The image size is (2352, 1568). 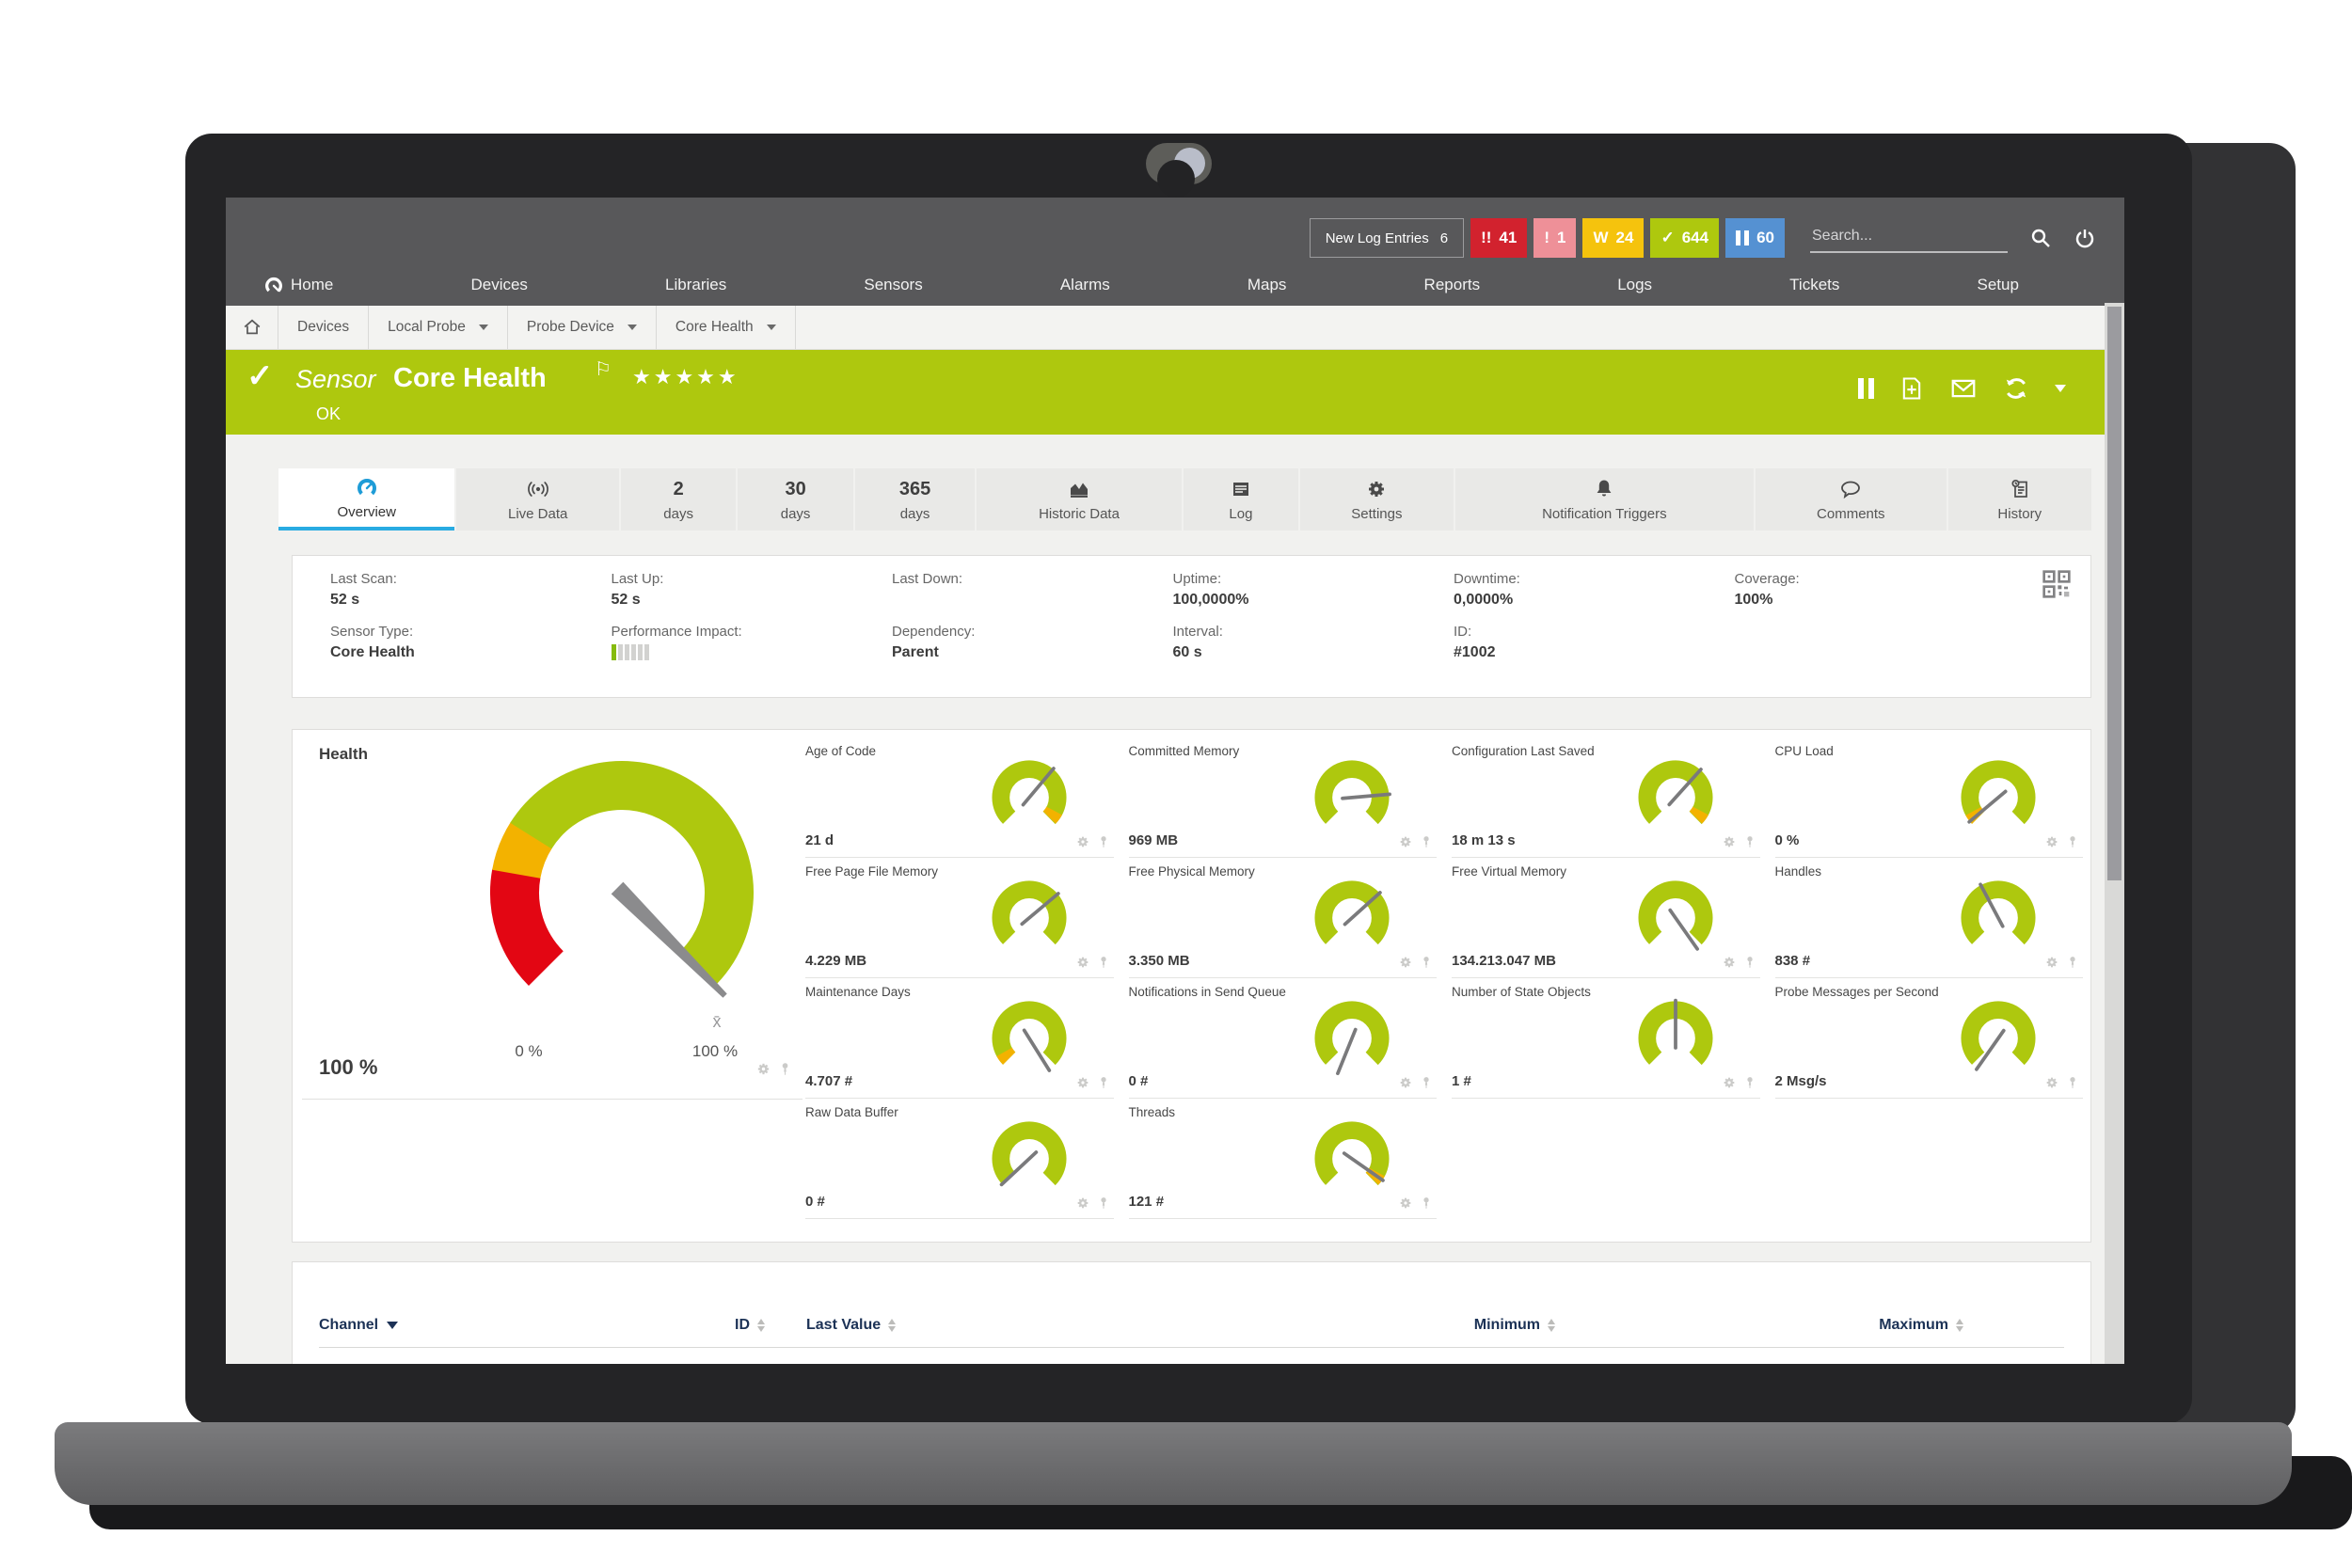 What do you see at coordinates (1928, 797) in the screenshot?
I see `gauge-tile: CPU Load 0 %` at bounding box center [1928, 797].